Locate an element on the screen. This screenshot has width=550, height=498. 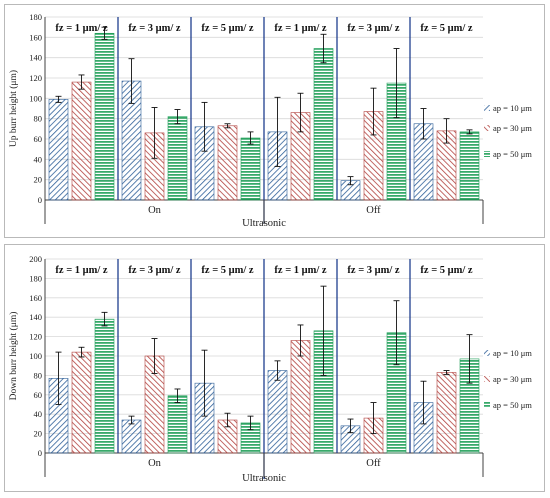
down-legend-swatch-ap50 is located at coordinates (487, 405).